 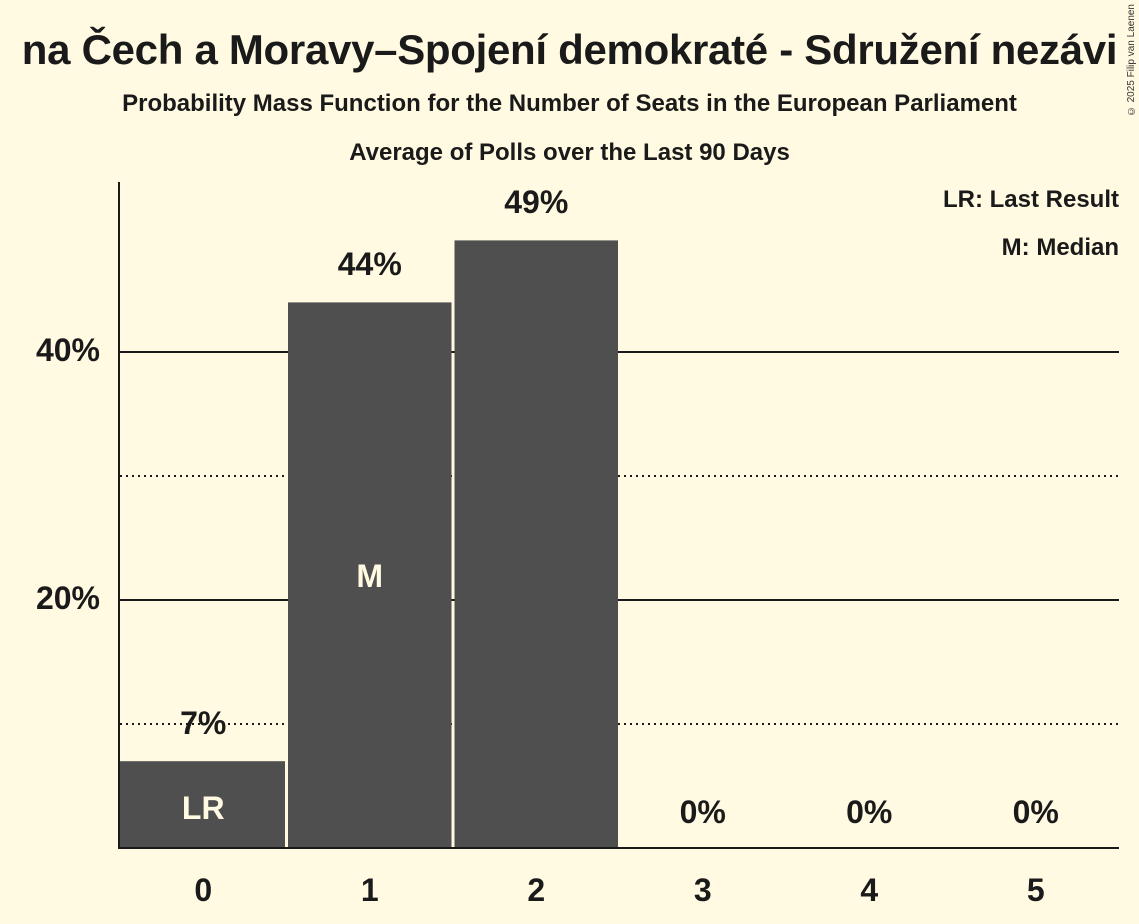 I want to click on bar-0-seats, so click(x=202, y=804).